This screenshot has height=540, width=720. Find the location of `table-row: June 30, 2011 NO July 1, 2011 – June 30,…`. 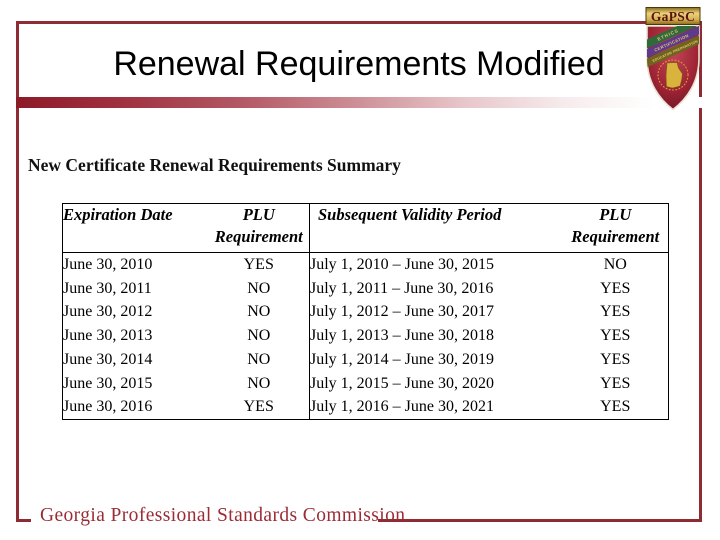

table-row: June 30, 2011 NO July 1, 2011 – June 30,… is located at coordinates (366, 288).